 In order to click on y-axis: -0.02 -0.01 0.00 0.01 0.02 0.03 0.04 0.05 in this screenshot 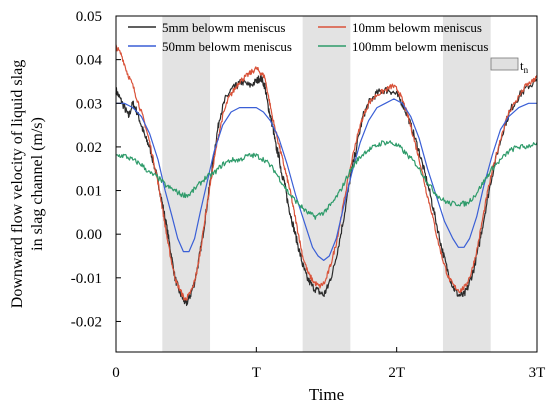, I will do `click(96, 169)`.